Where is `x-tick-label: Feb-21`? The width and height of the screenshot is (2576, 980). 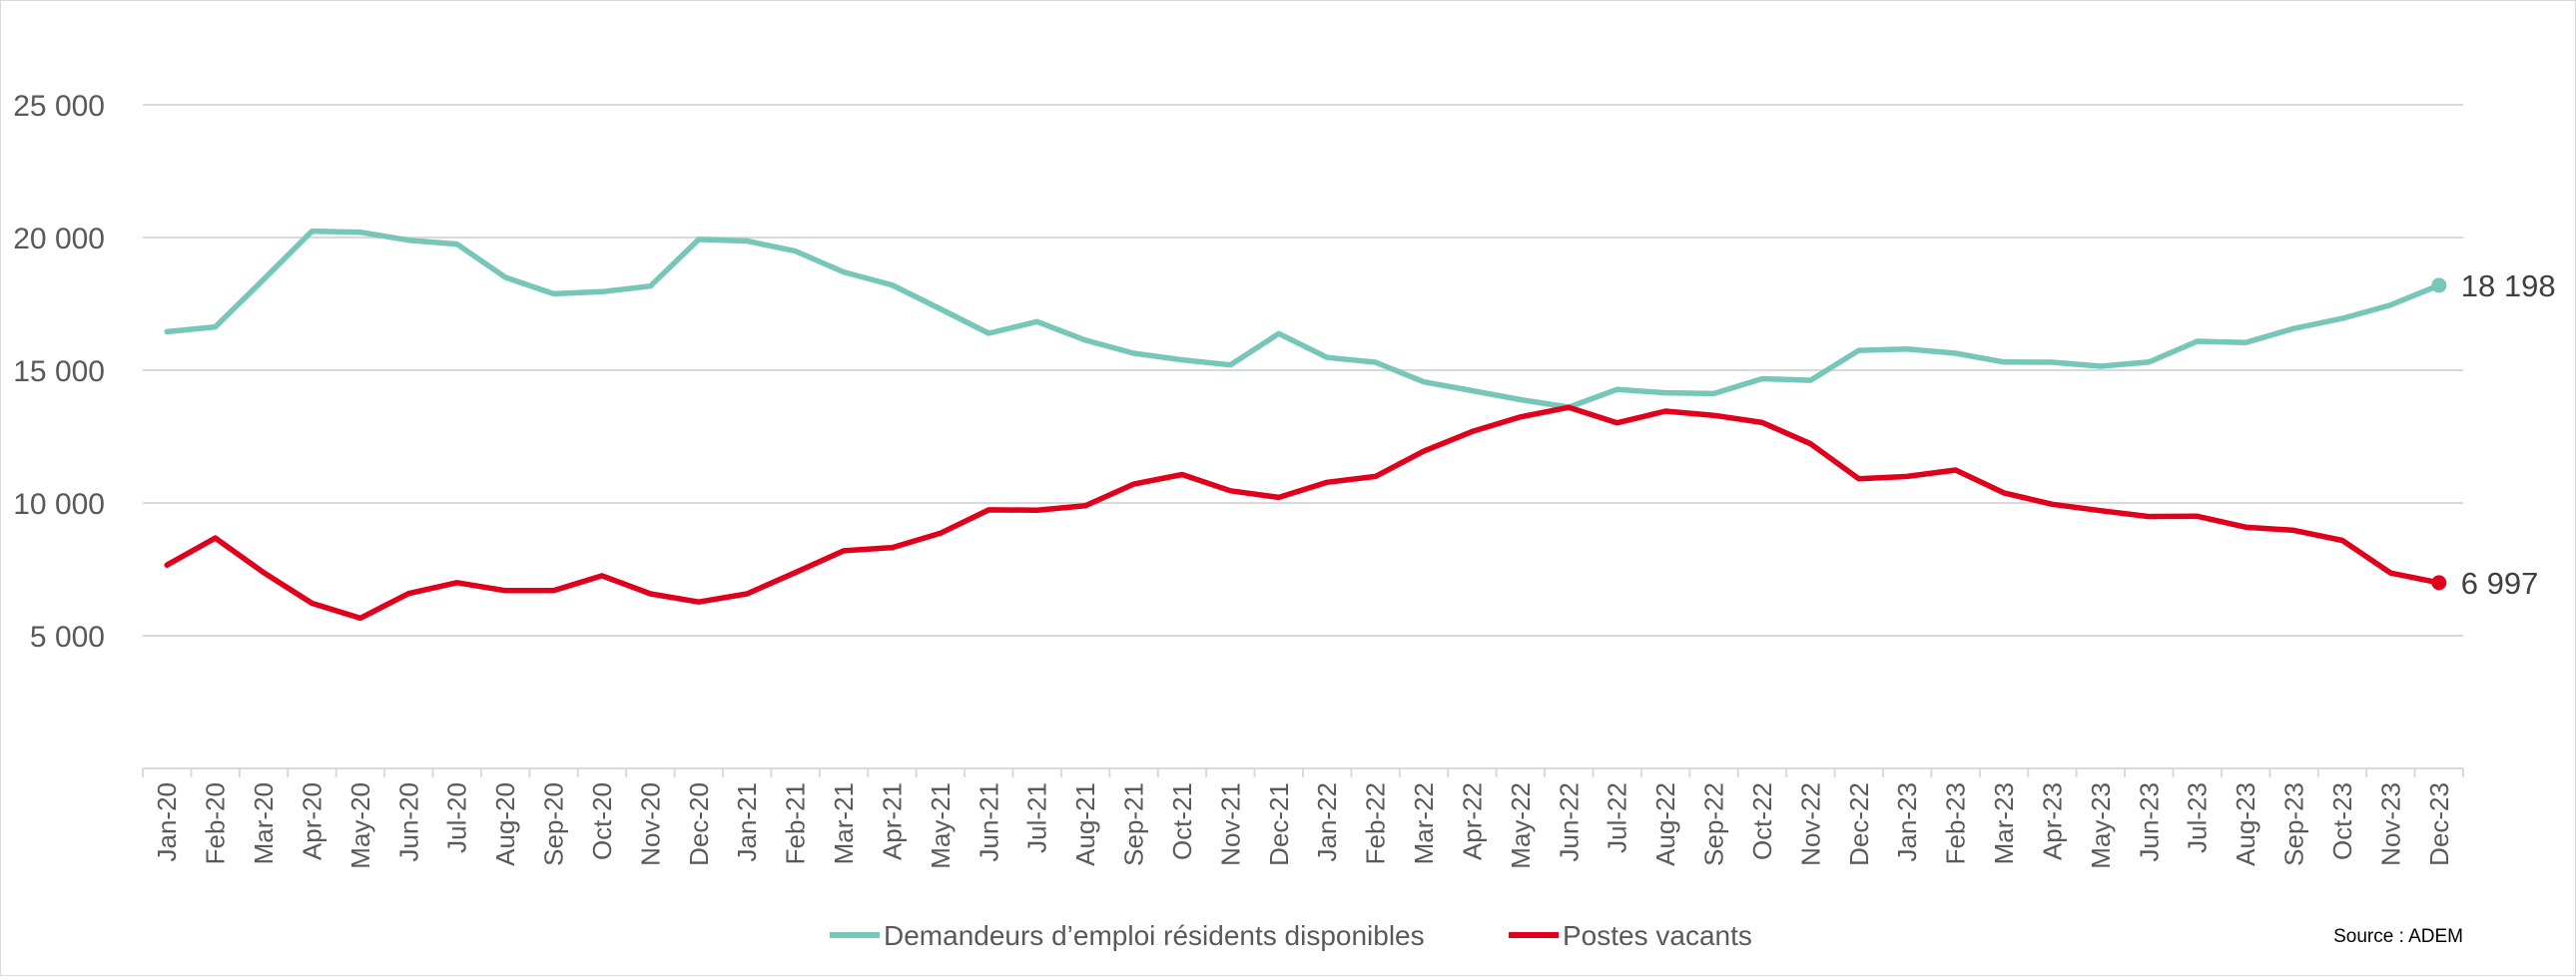
x-tick-label: Feb-21 is located at coordinates (796, 823).